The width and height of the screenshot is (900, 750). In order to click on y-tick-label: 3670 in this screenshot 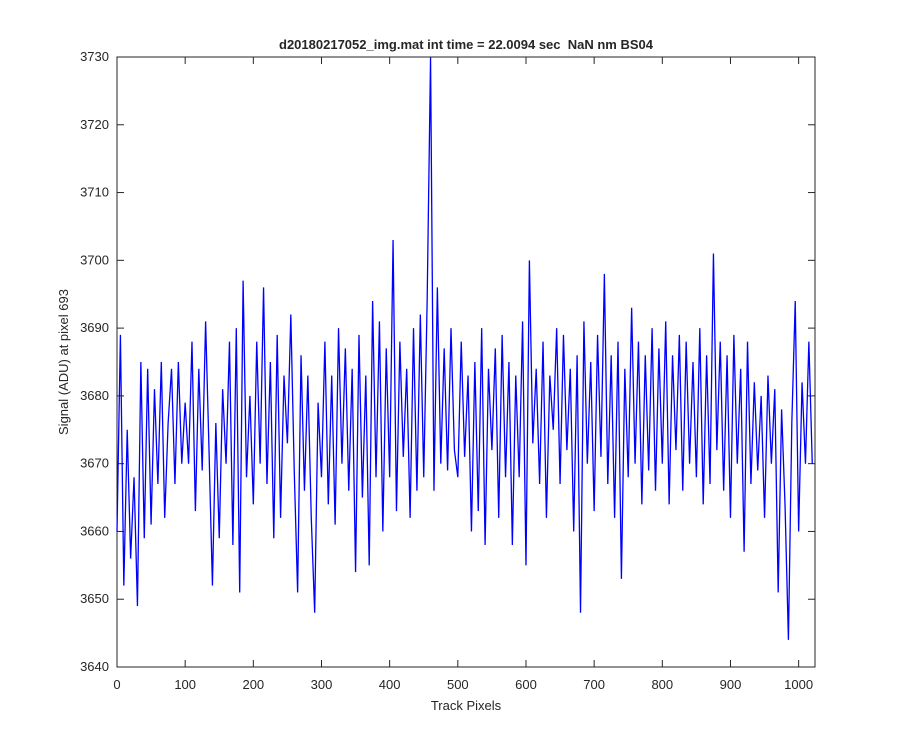, I will do `click(94, 463)`.